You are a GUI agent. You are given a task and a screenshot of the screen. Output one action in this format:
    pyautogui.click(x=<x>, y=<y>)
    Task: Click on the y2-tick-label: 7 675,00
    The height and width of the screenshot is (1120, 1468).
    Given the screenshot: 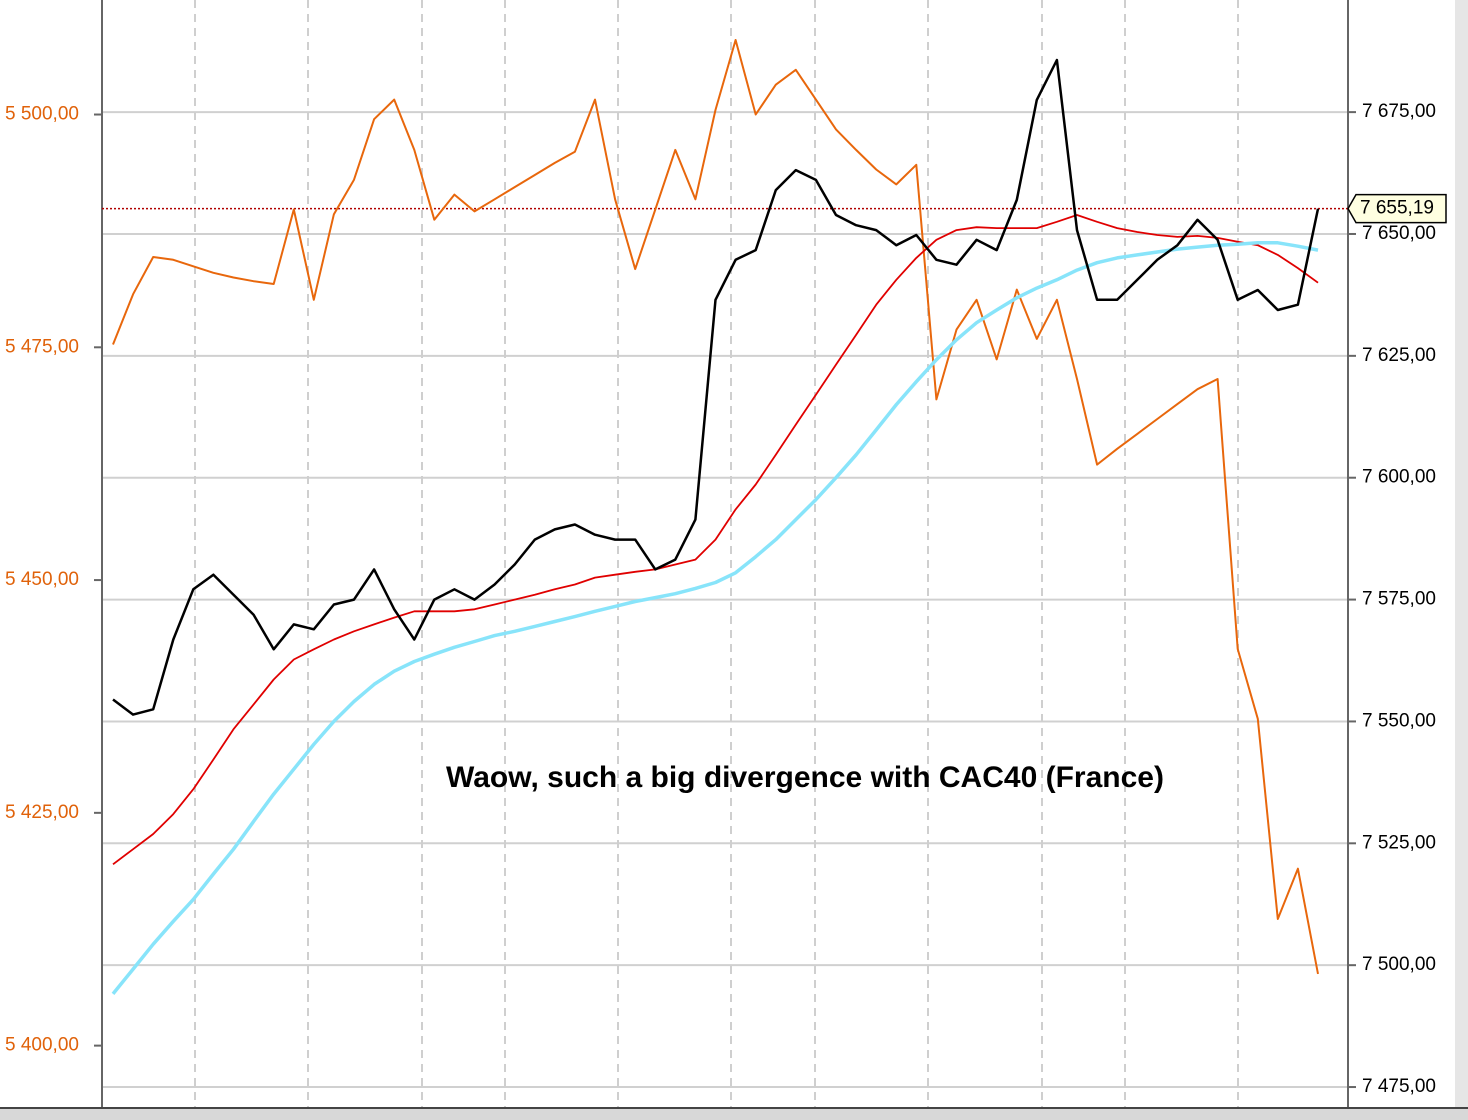 What is the action you would take?
    pyautogui.click(x=1399, y=111)
    